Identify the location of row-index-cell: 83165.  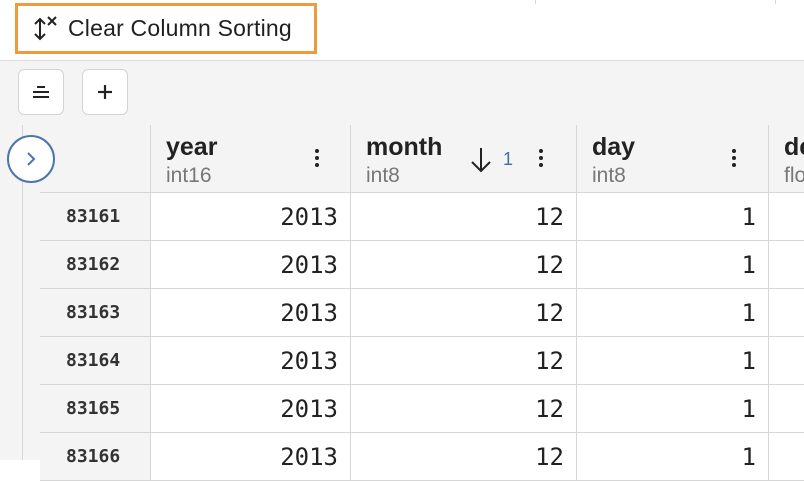
(95, 409).